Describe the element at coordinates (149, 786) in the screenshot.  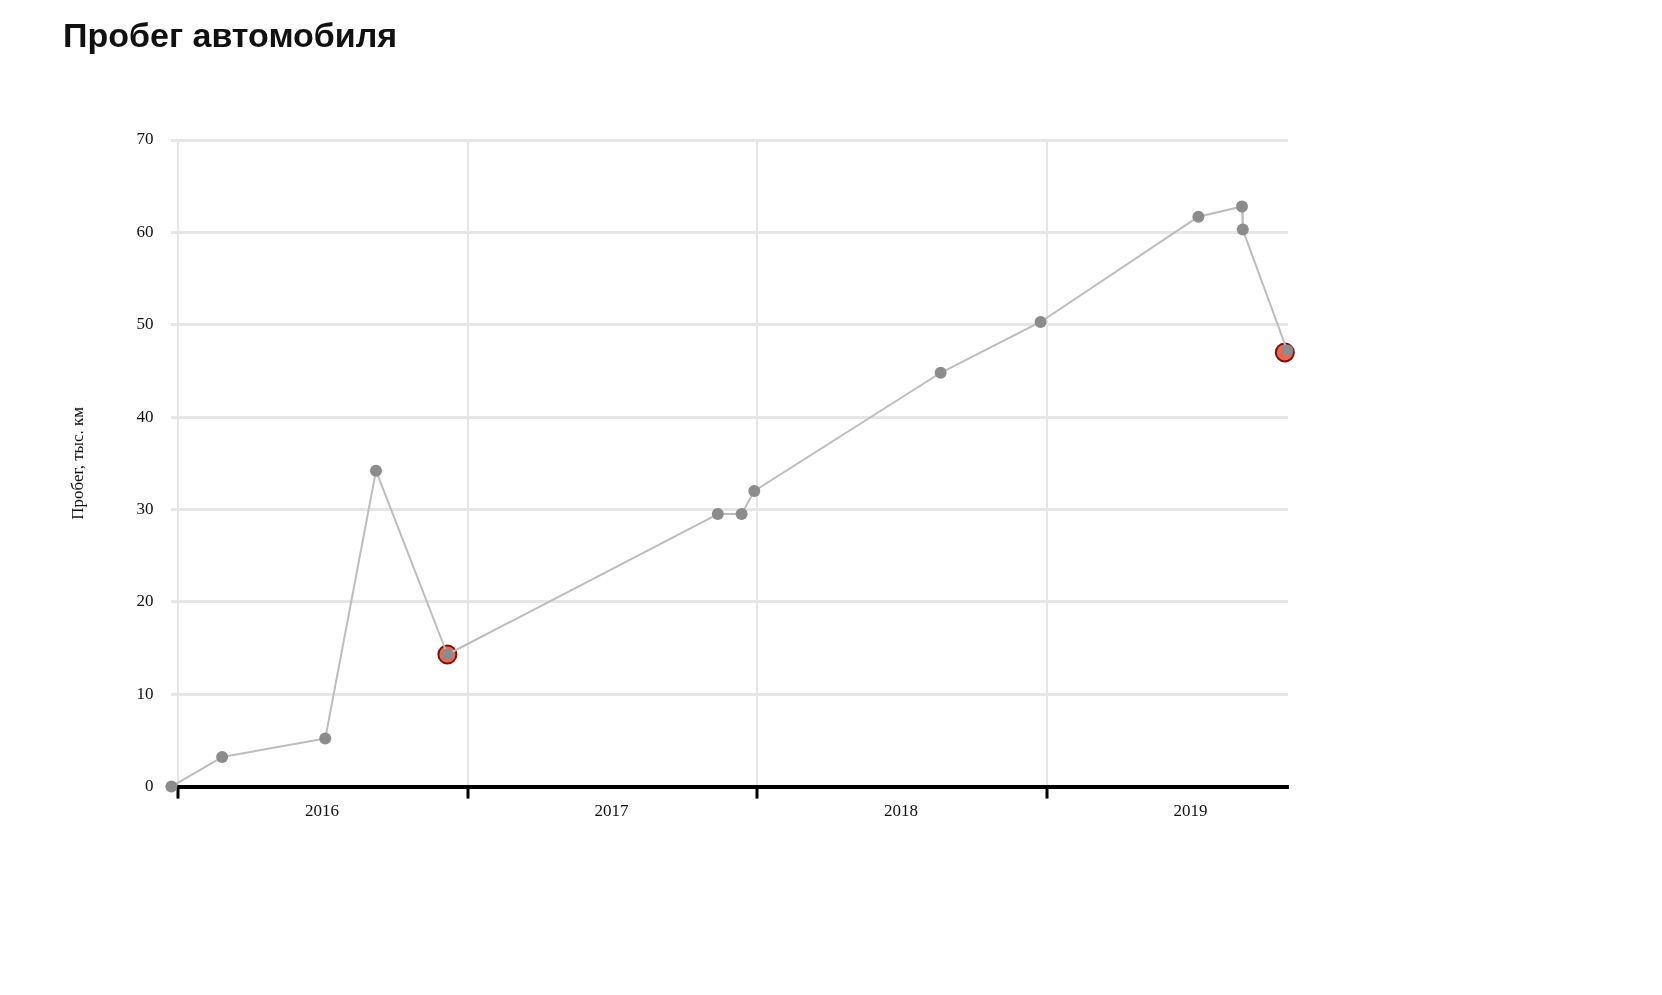
I see `y-tick-label: 0` at that location.